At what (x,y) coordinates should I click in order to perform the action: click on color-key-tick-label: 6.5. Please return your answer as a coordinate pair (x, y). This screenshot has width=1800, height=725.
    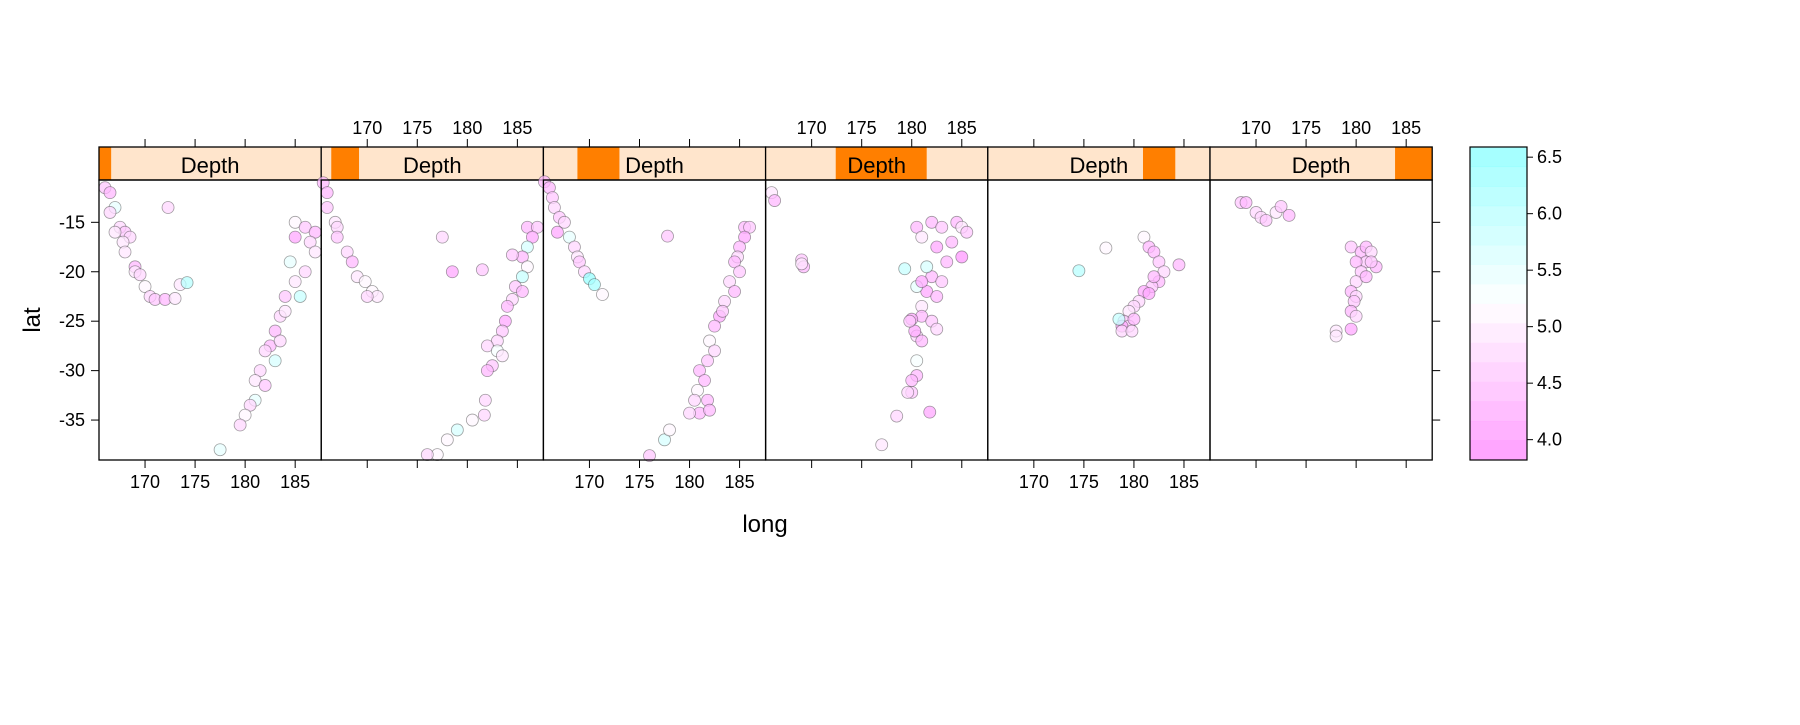
    Looking at the image, I should click on (1549, 157).